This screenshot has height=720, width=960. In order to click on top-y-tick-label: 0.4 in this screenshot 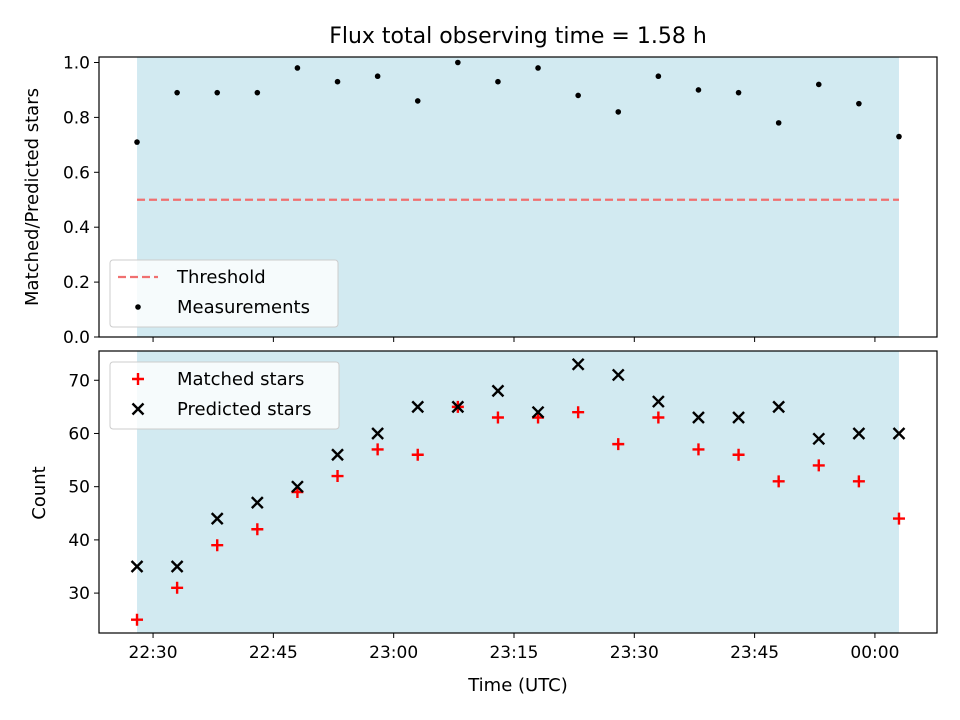, I will do `click(76, 228)`.